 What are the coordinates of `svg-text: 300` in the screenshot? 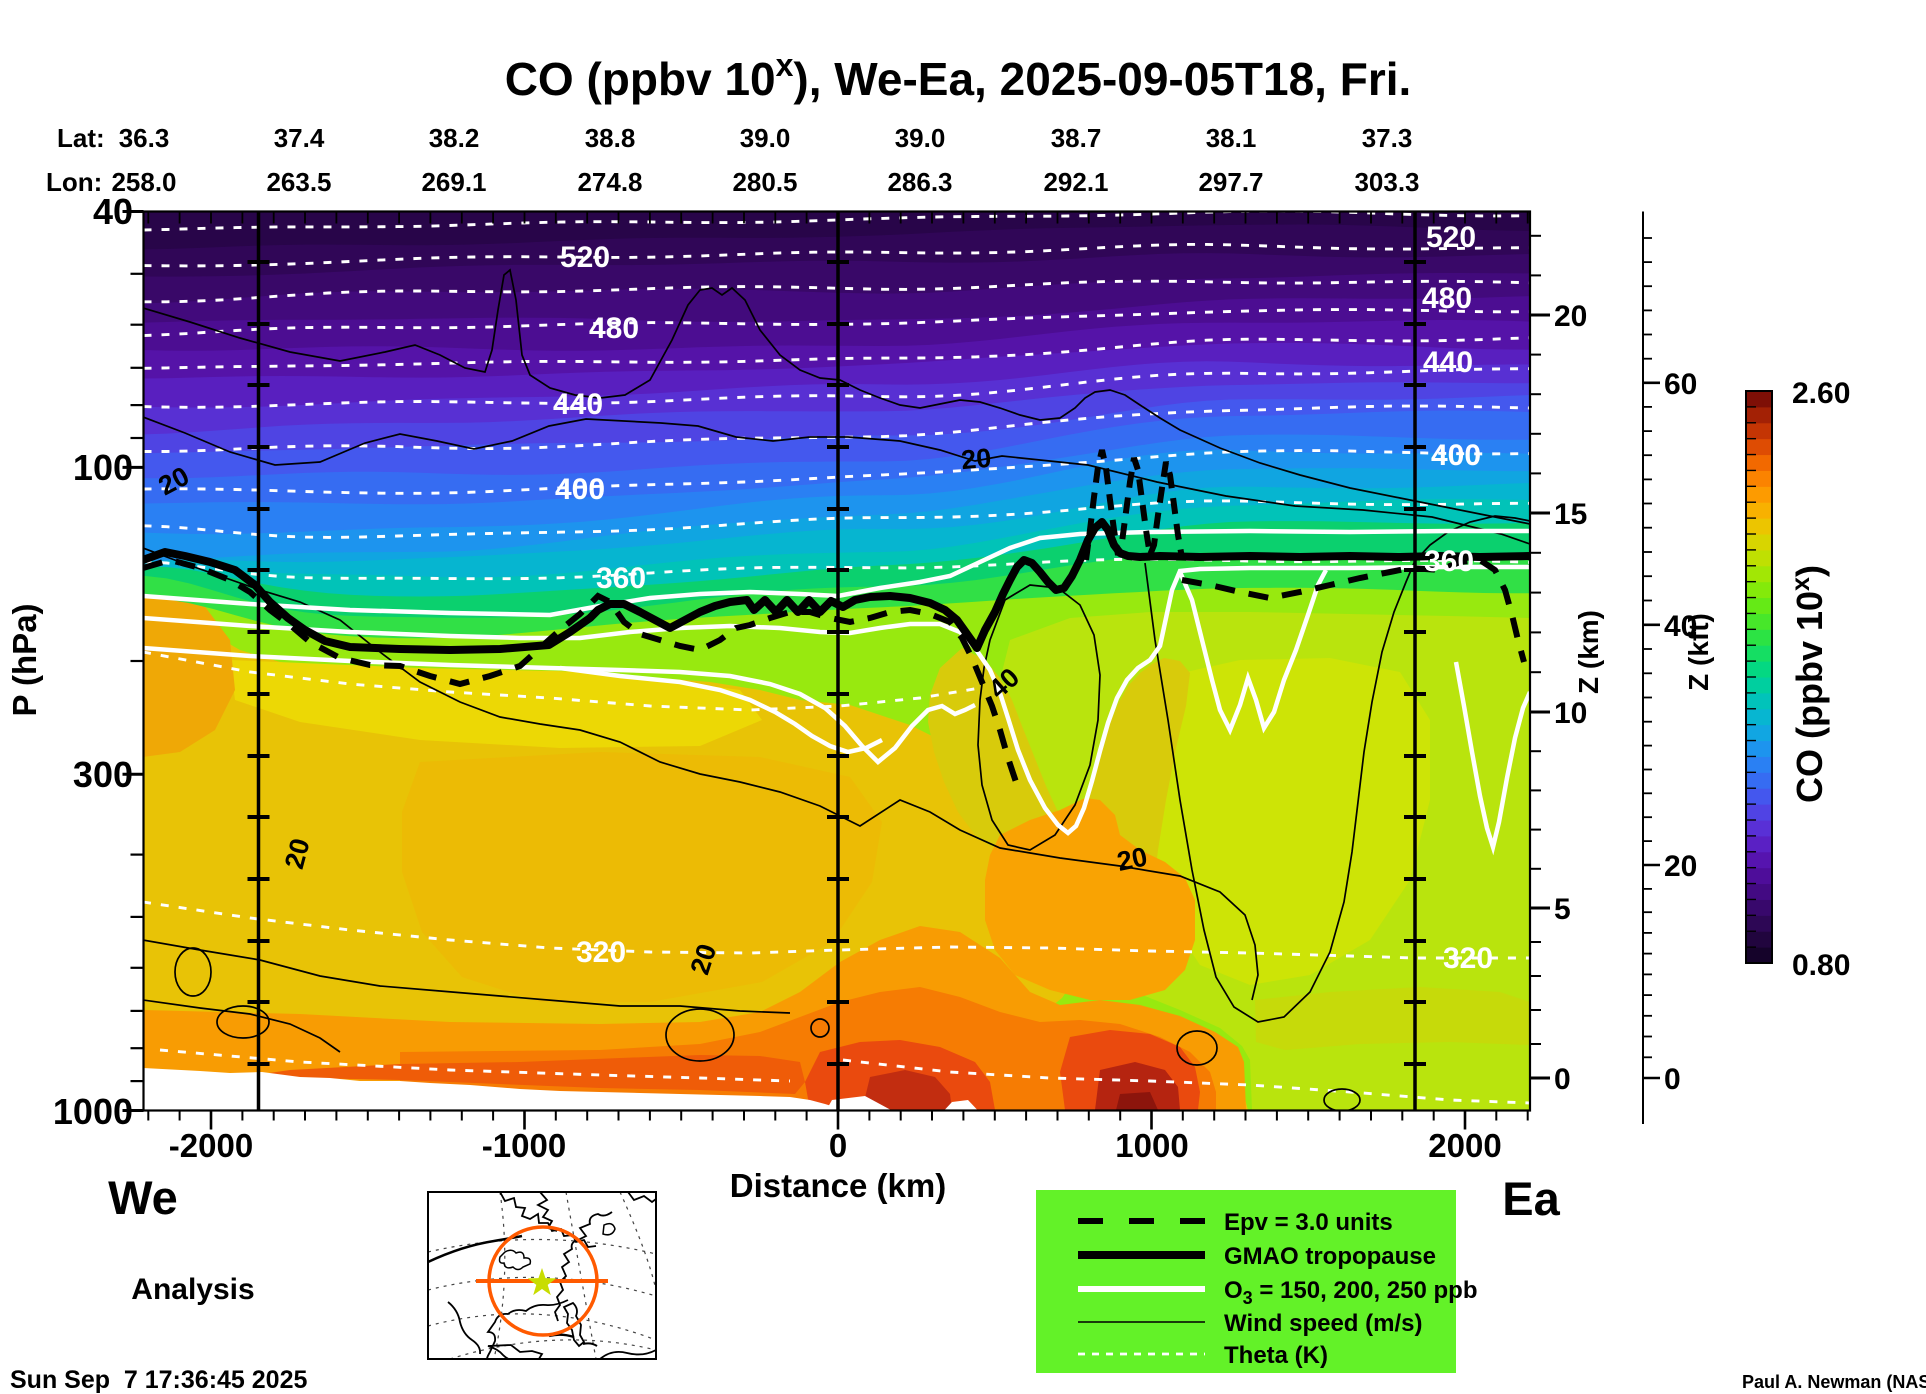 It's located at (103, 774).